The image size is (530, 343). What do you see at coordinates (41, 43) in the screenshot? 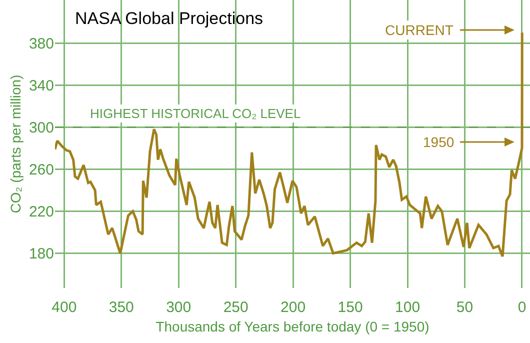
I see `y-tick-label: 380` at bounding box center [41, 43].